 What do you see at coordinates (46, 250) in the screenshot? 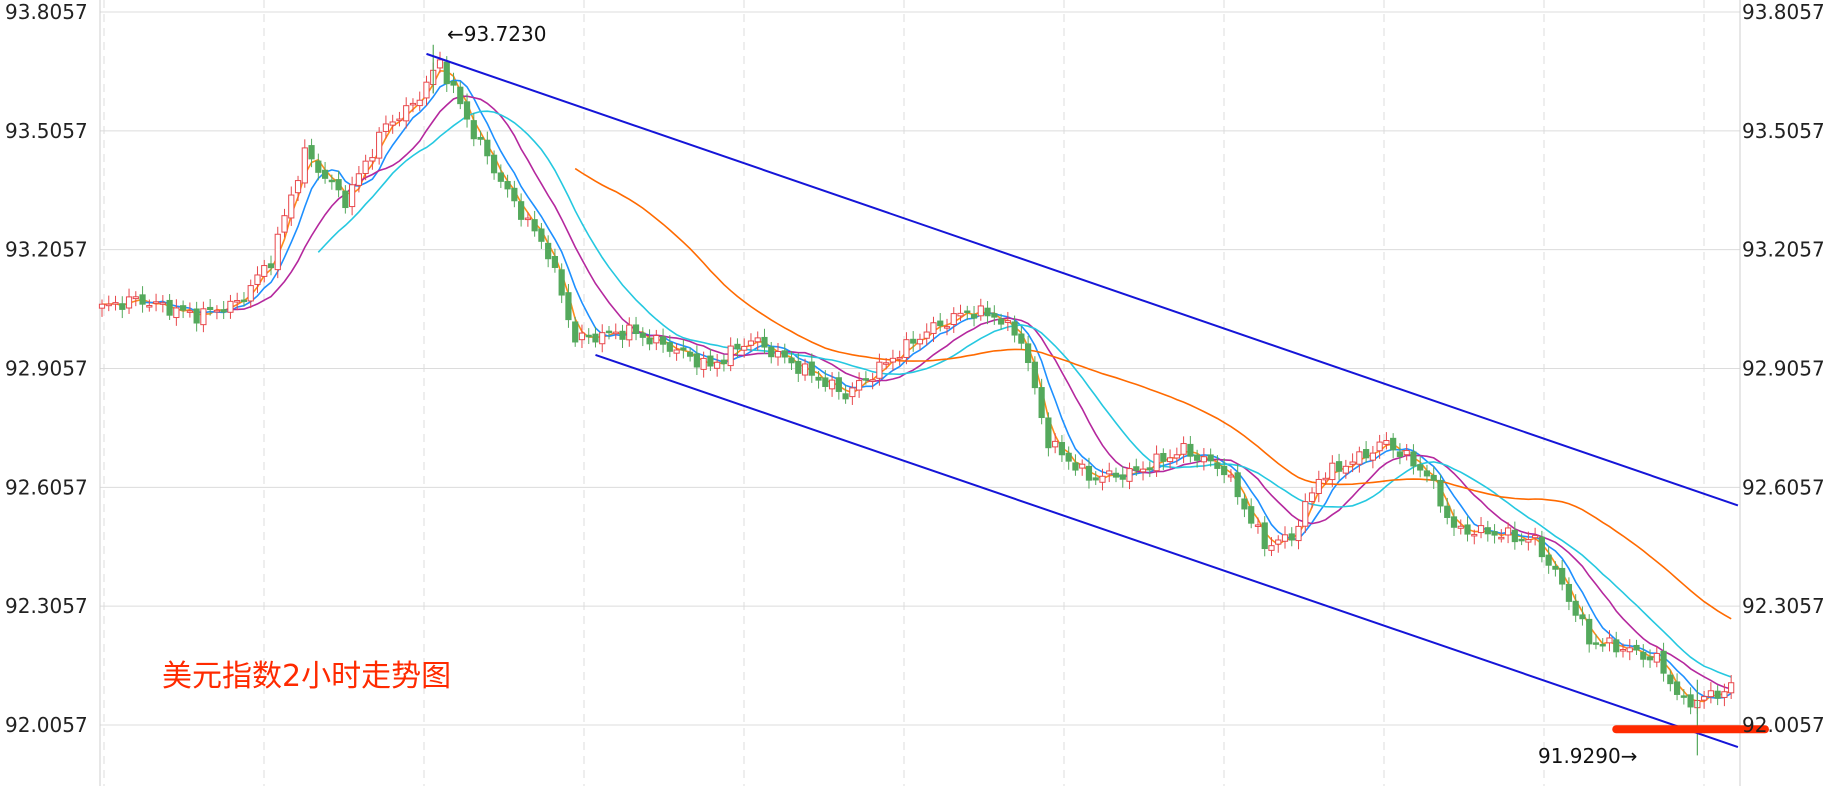
I see `y-tick-label-left: 93.2057` at bounding box center [46, 250].